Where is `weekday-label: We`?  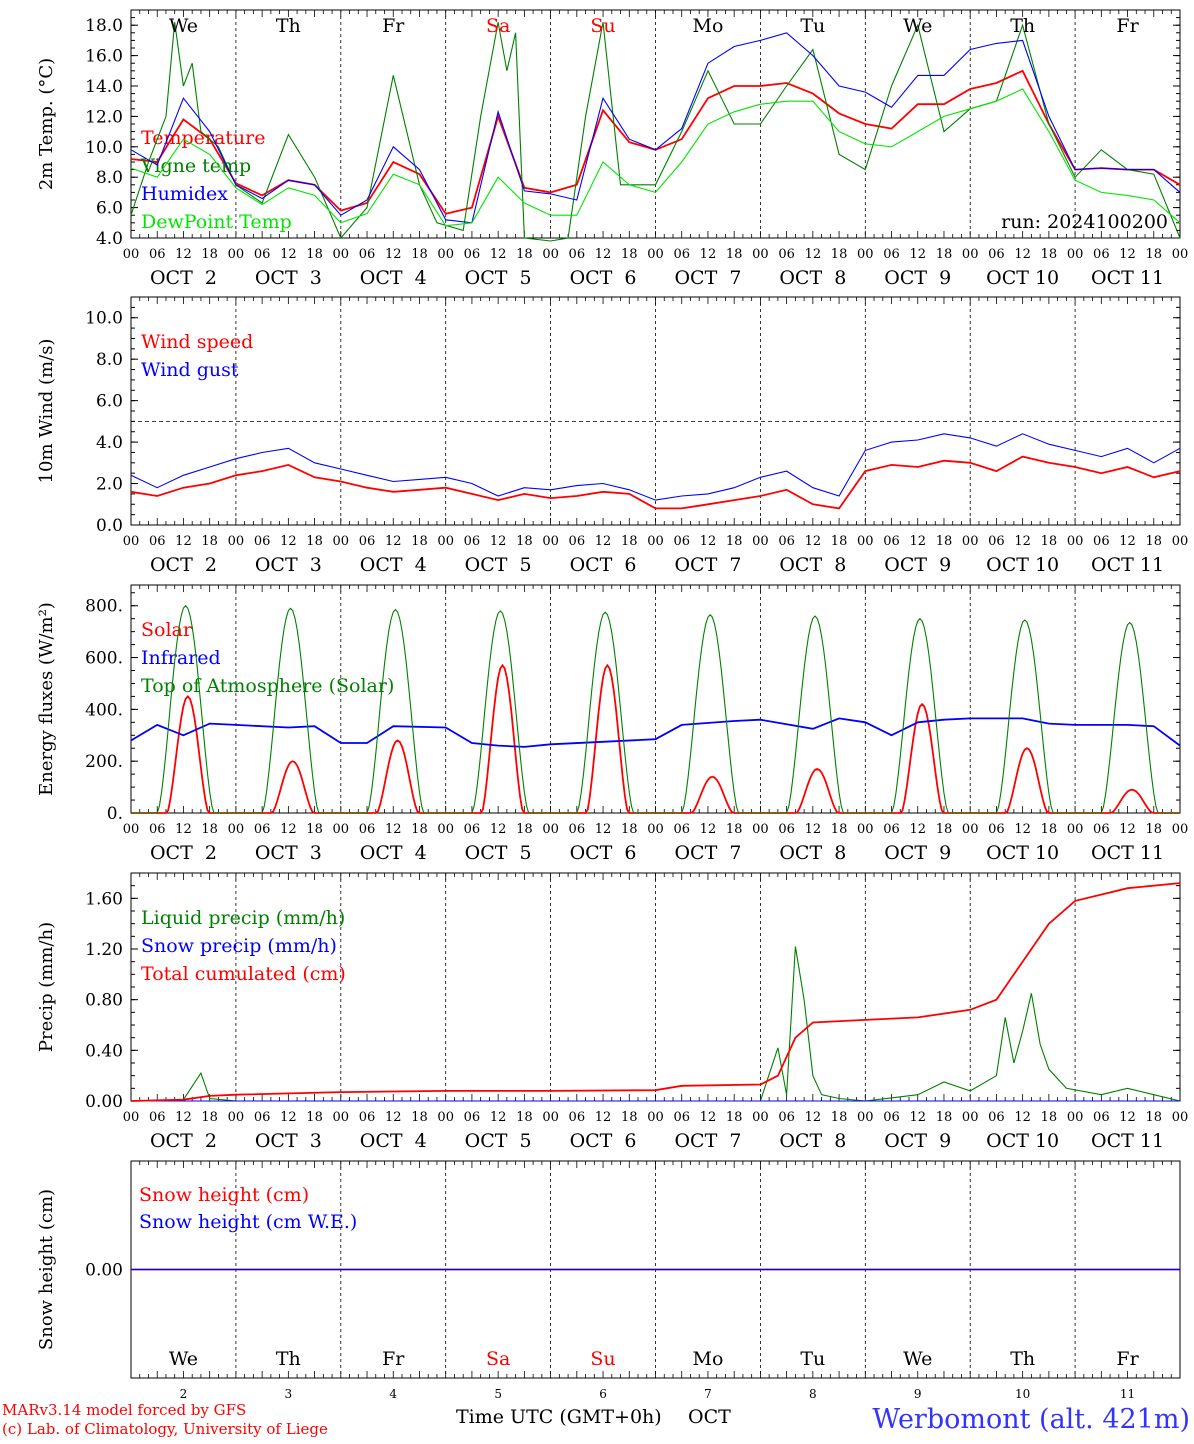 weekday-label: We is located at coordinates (183, 1359).